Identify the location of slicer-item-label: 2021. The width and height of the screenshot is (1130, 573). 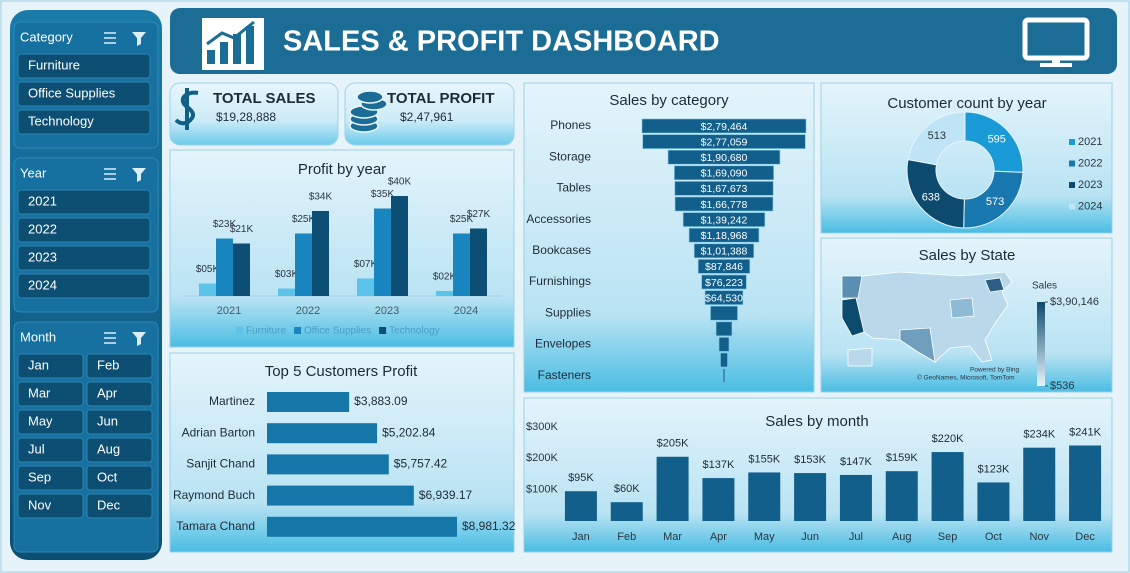
(42, 200).